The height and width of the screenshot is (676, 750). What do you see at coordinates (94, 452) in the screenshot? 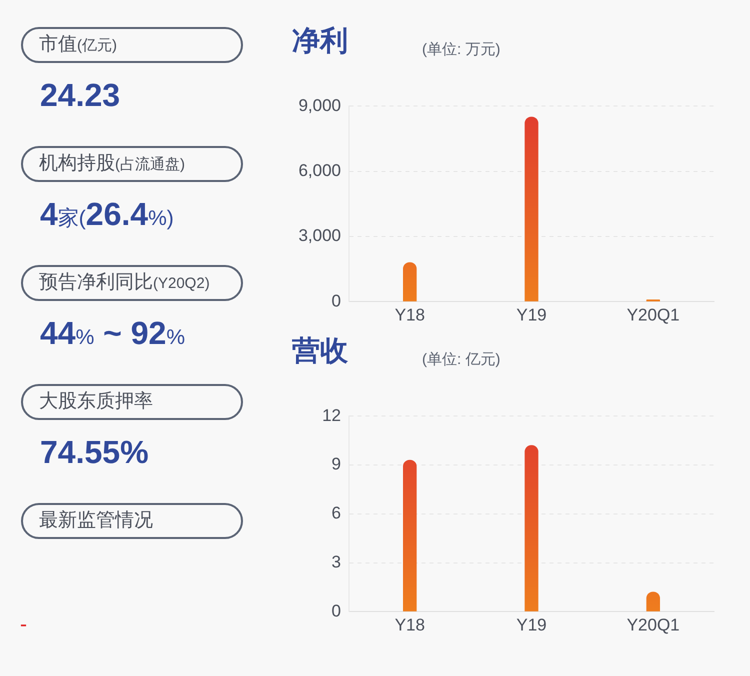
I see `text: 74.55%` at bounding box center [94, 452].